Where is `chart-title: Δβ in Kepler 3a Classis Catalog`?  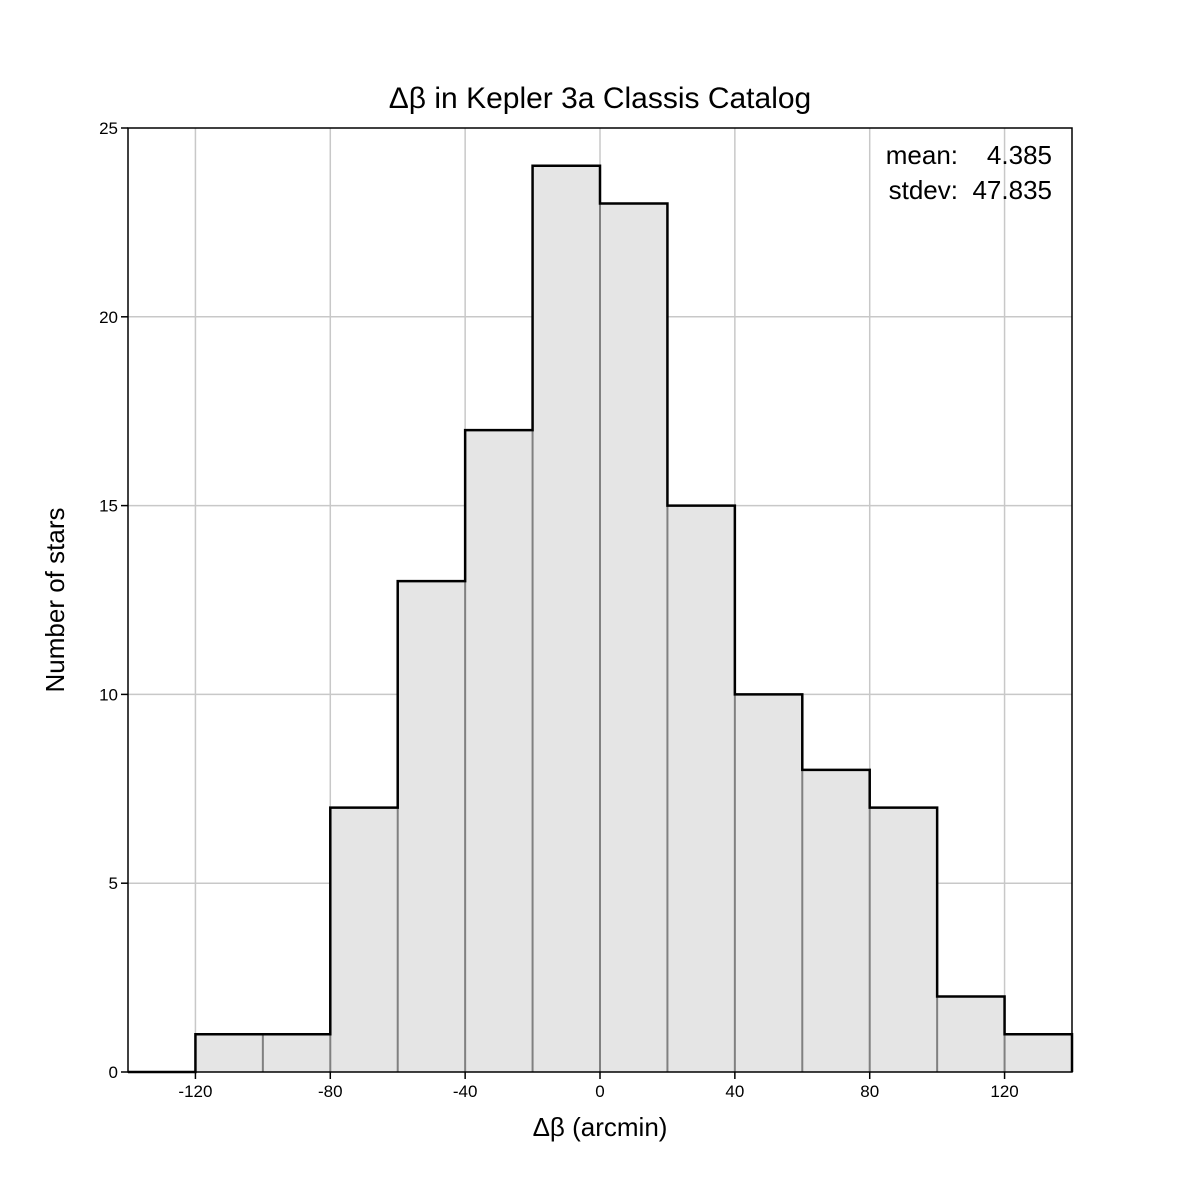 chart-title: Δβ in Kepler 3a Classis Catalog is located at coordinates (600, 98).